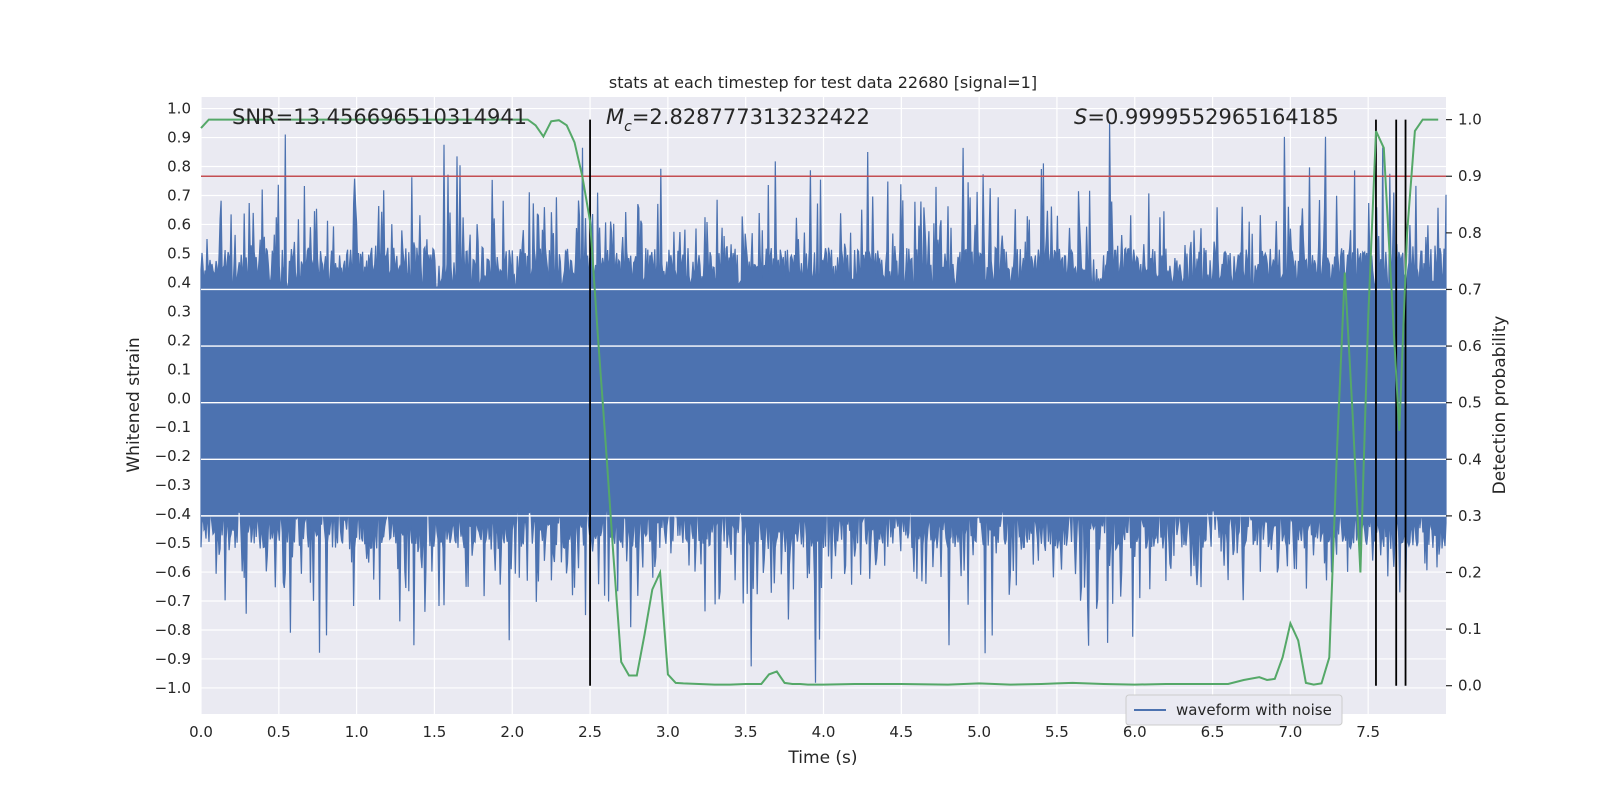 This screenshot has width=1600, height=800. What do you see at coordinates (1470, 289) in the screenshot?
I see `y2-tick-label: 0.7` at bounding box center [1470, 289].